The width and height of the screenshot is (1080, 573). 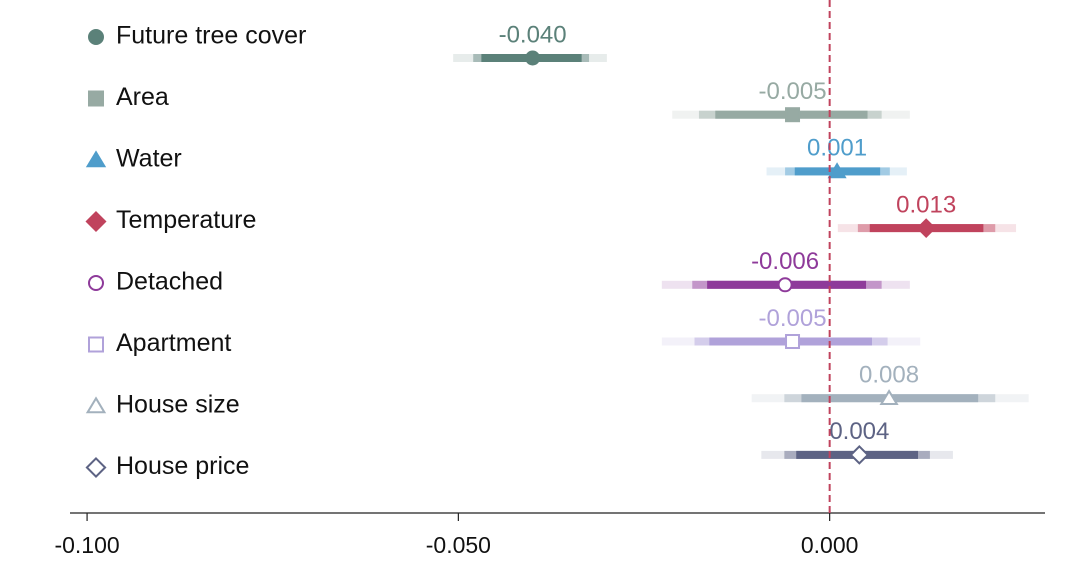 What do you see at coordinates (169, 282) in the screenshot?
I see `legend-label: Detached` at bounding box center [169, 282].